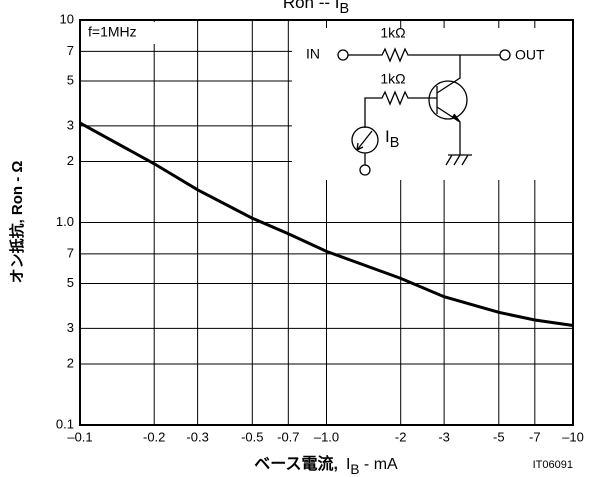  I want to click on text-part: Ron -- I, so click(311, 6).